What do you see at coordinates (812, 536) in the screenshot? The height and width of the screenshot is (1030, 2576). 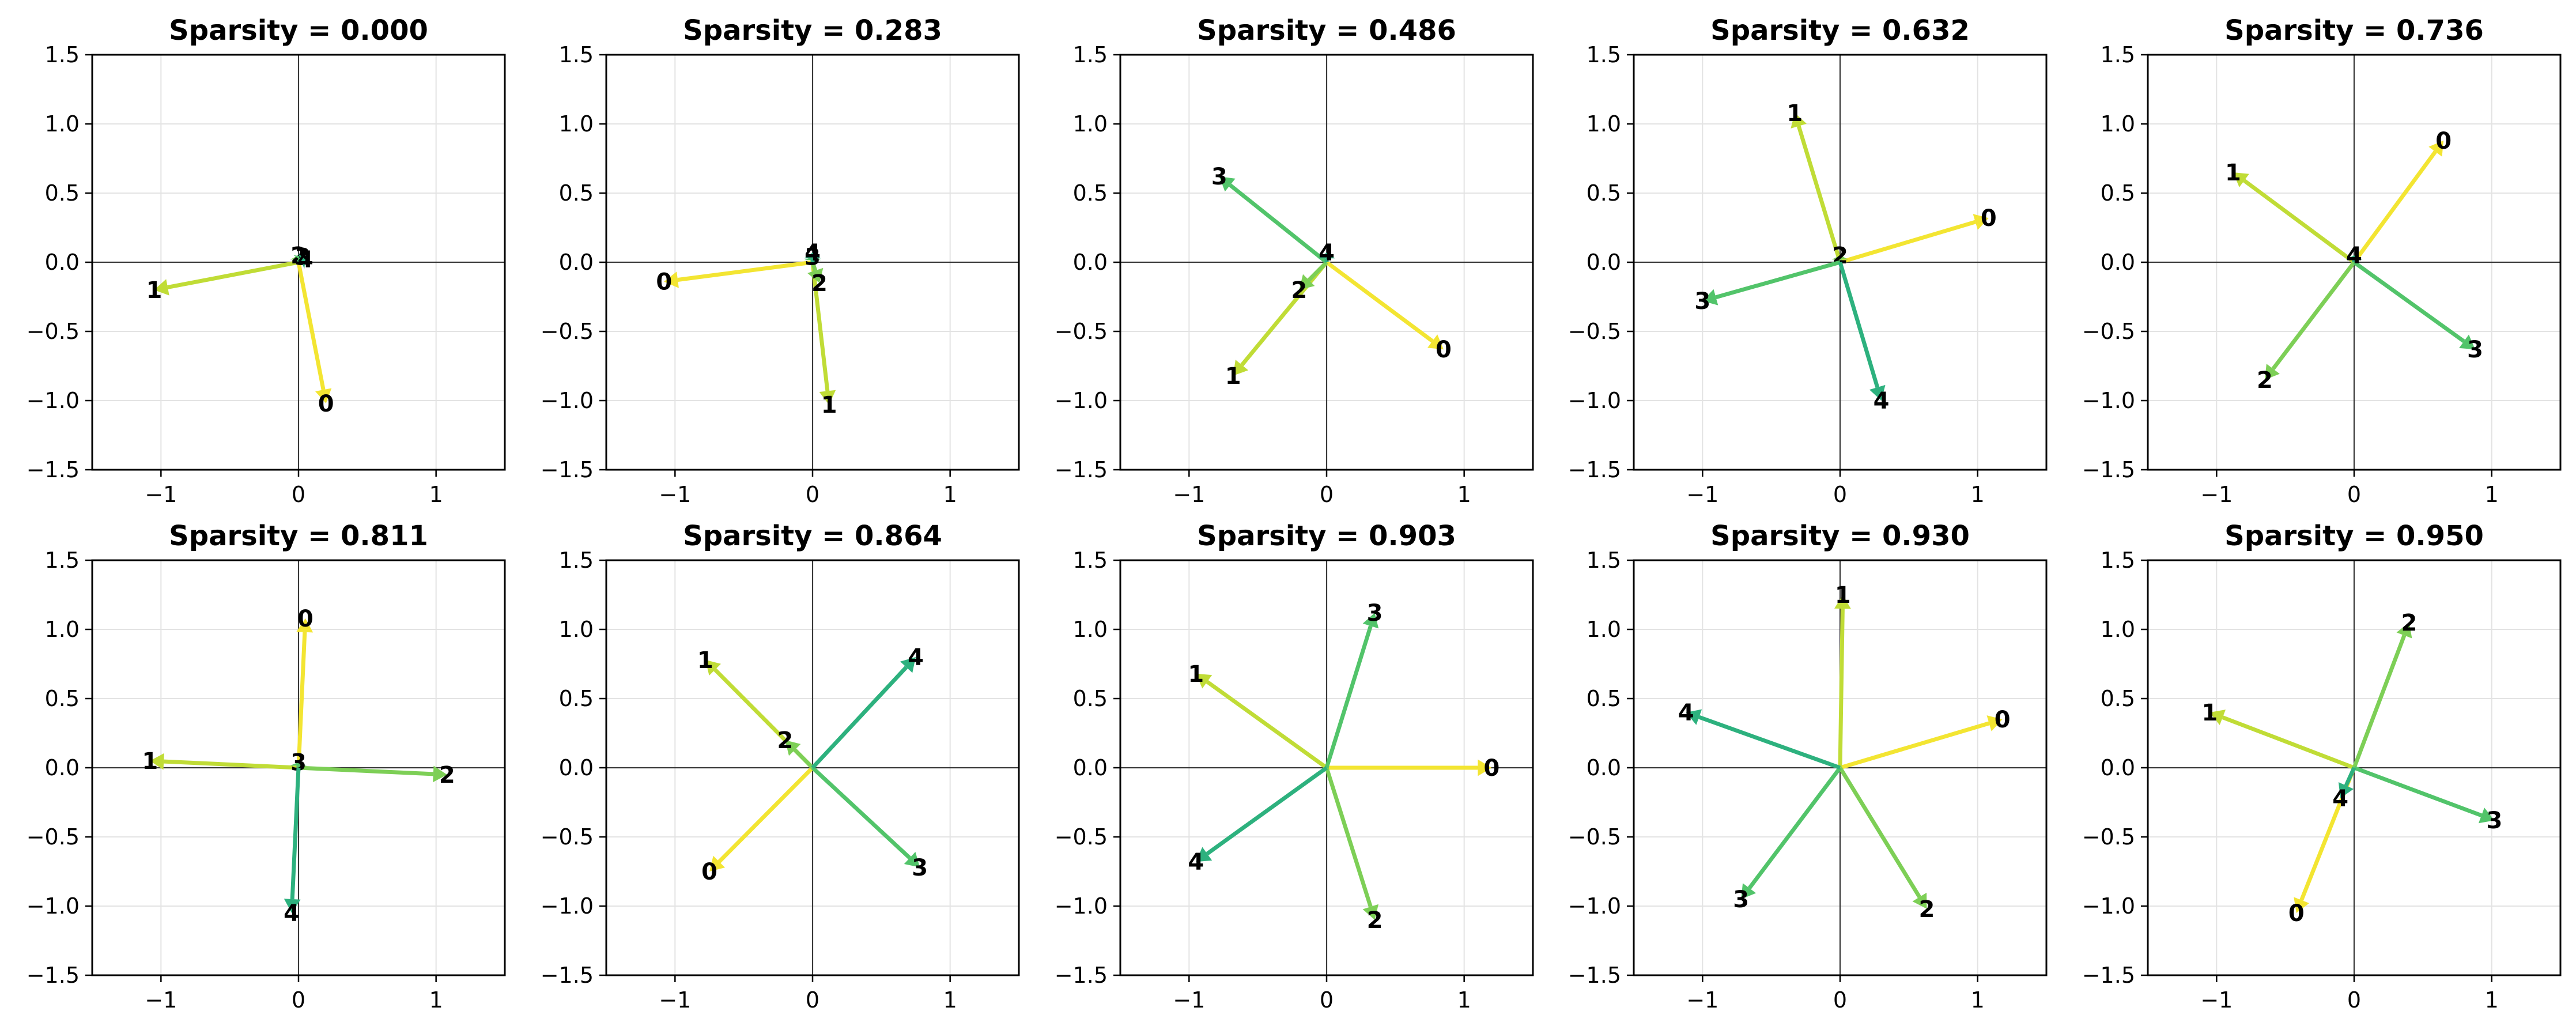 I see `panel-title: Sparsity = 0.864` at bounding box center [812, 536].